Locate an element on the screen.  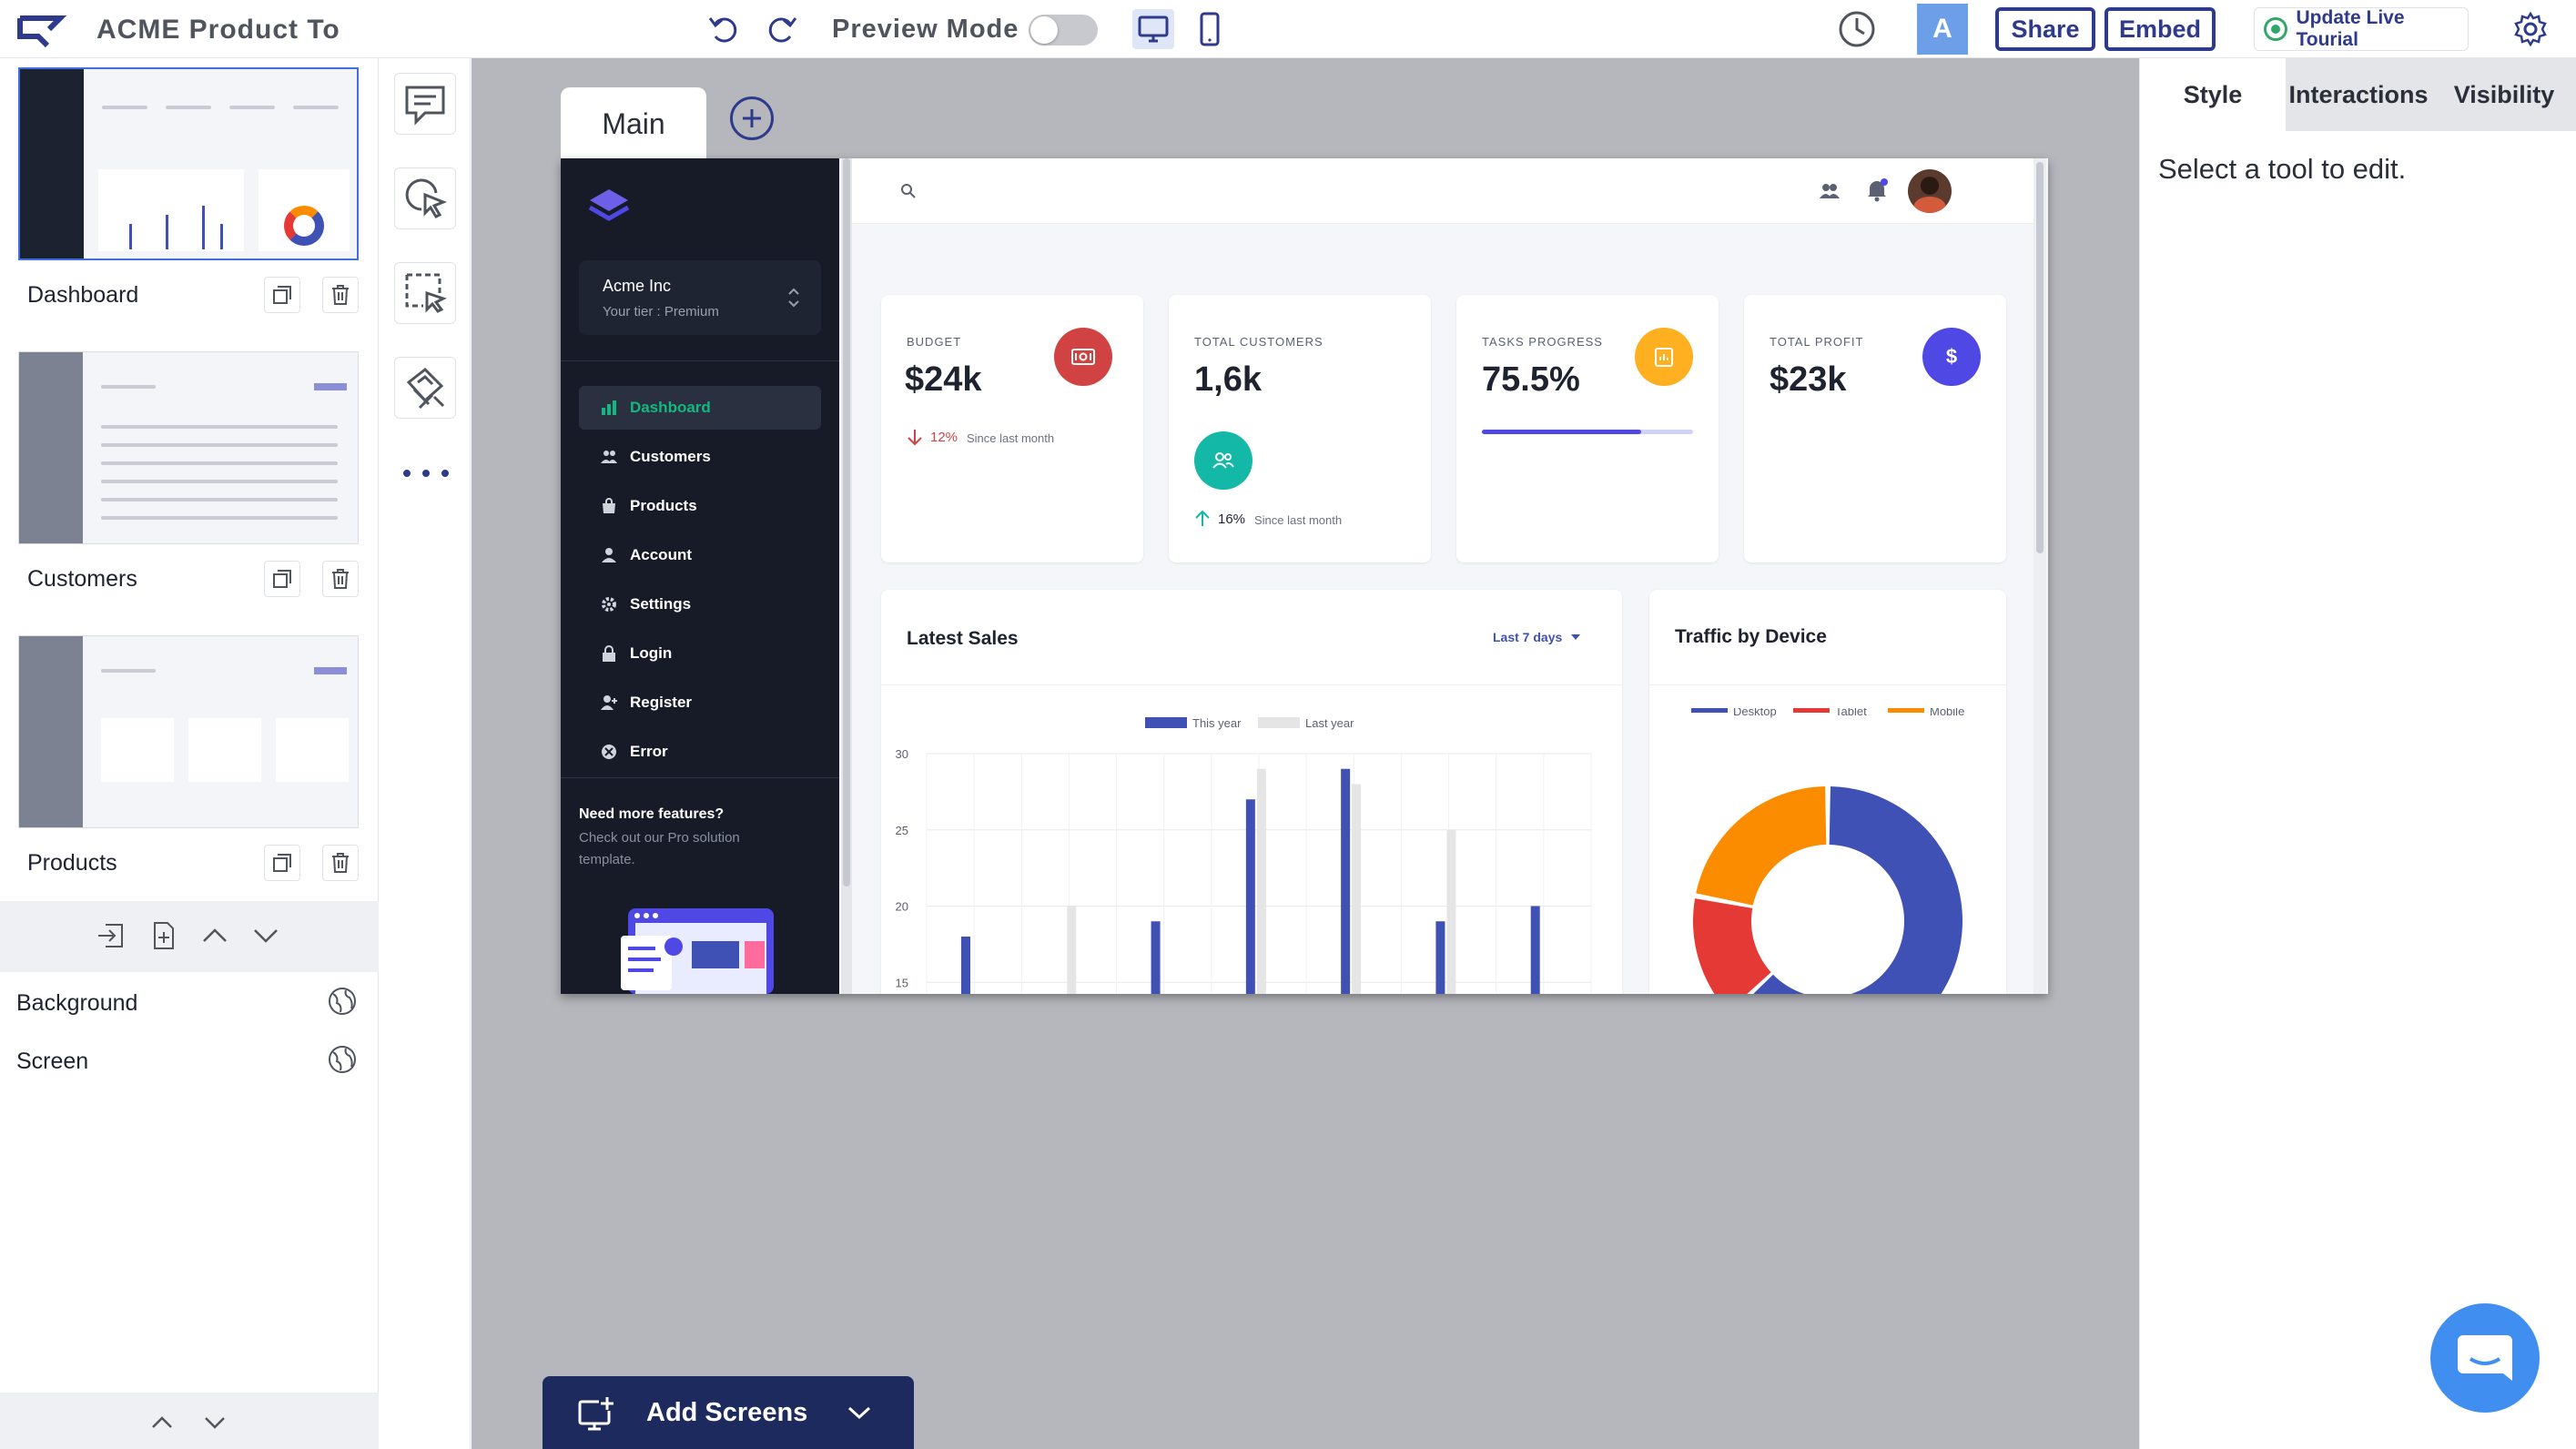
preview-nav-products: Products is located at coordinates (700, 506).